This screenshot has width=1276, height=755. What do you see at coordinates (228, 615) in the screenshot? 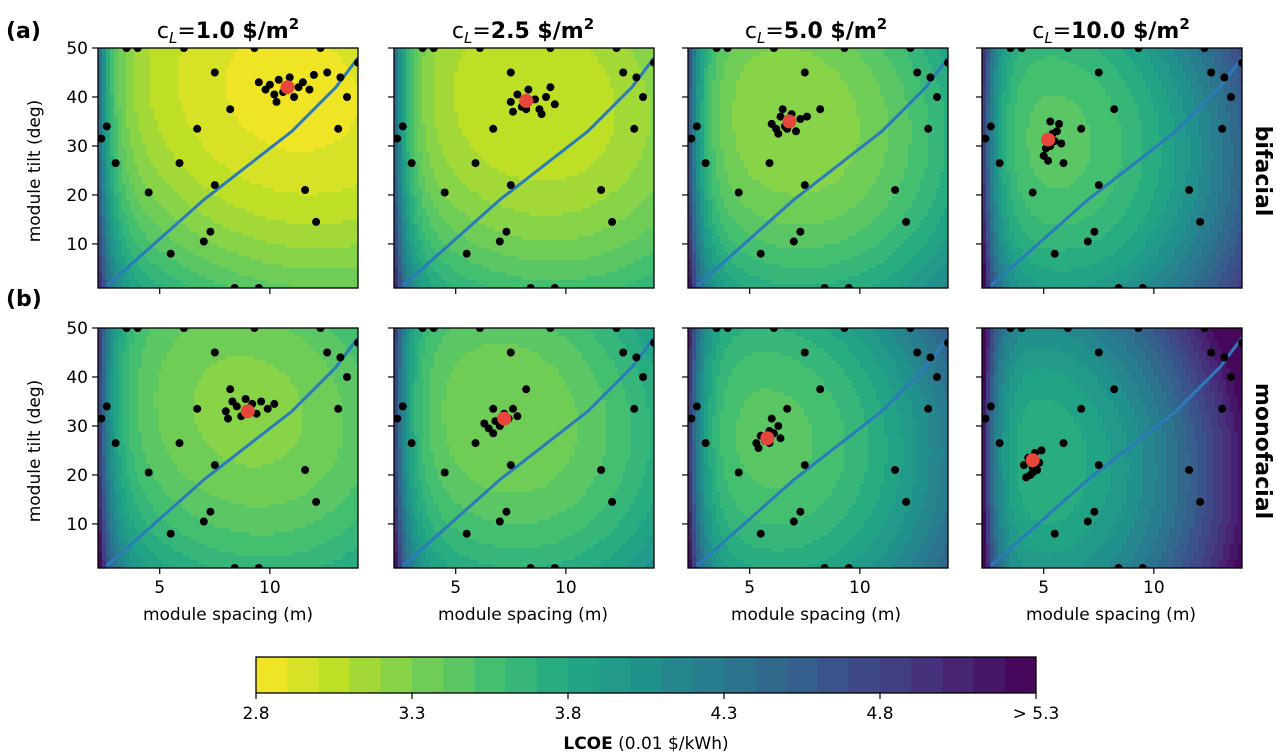
I see `x-axis-label-1: module spacing (m)` at bounding box center [228, 615].